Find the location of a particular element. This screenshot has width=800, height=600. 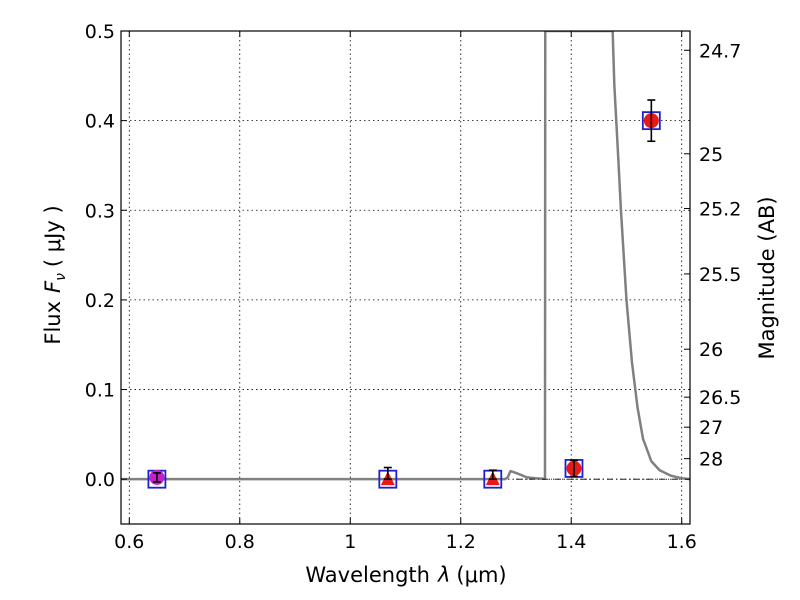

y2-tick-label: 26.5 is located at coordinates (720, 398).